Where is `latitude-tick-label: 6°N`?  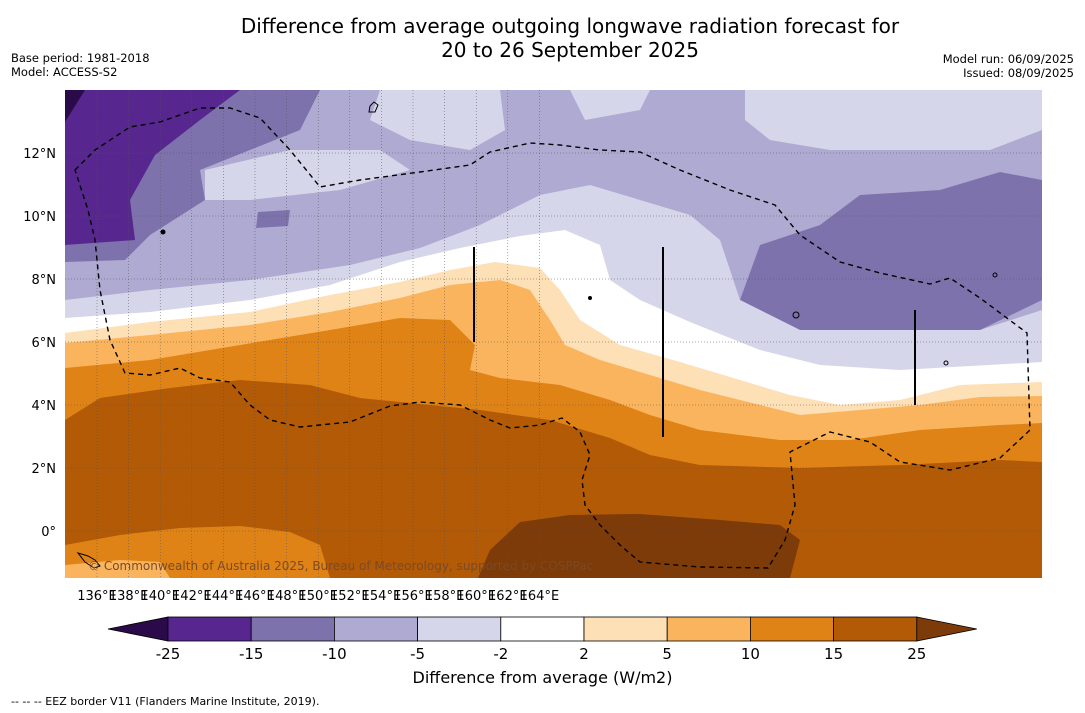
latitude-tick-label: 6°N is located at coordinates (44, 343).